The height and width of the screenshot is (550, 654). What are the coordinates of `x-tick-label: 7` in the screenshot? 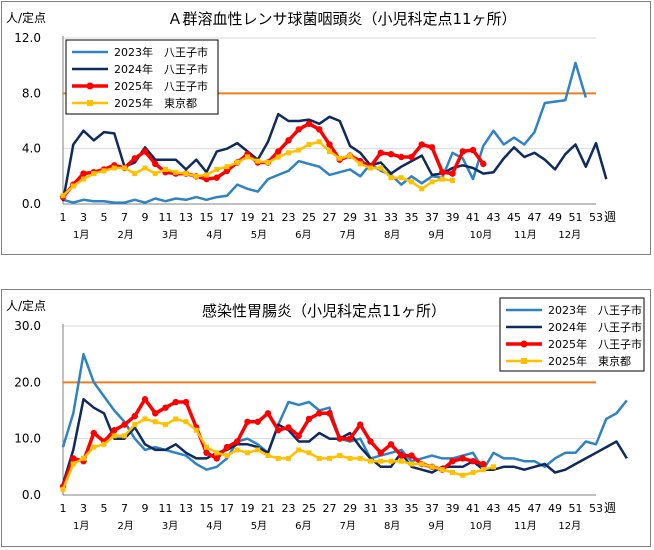 It's located at (124, 217).